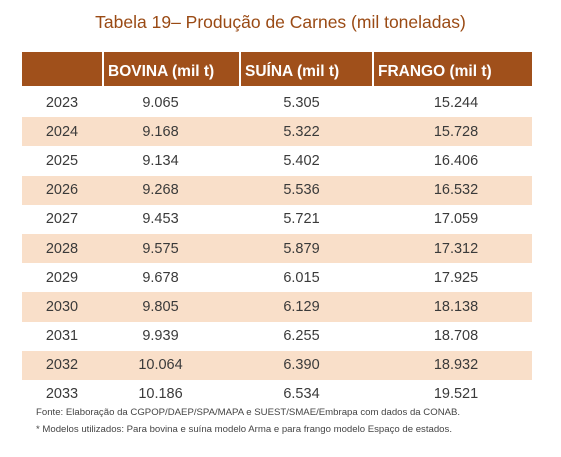 The image size is (561, 457). What do you see at coordinates (62, 69) in the screenshot?
I see `header-cell-year` at bounding box center [62, 69].